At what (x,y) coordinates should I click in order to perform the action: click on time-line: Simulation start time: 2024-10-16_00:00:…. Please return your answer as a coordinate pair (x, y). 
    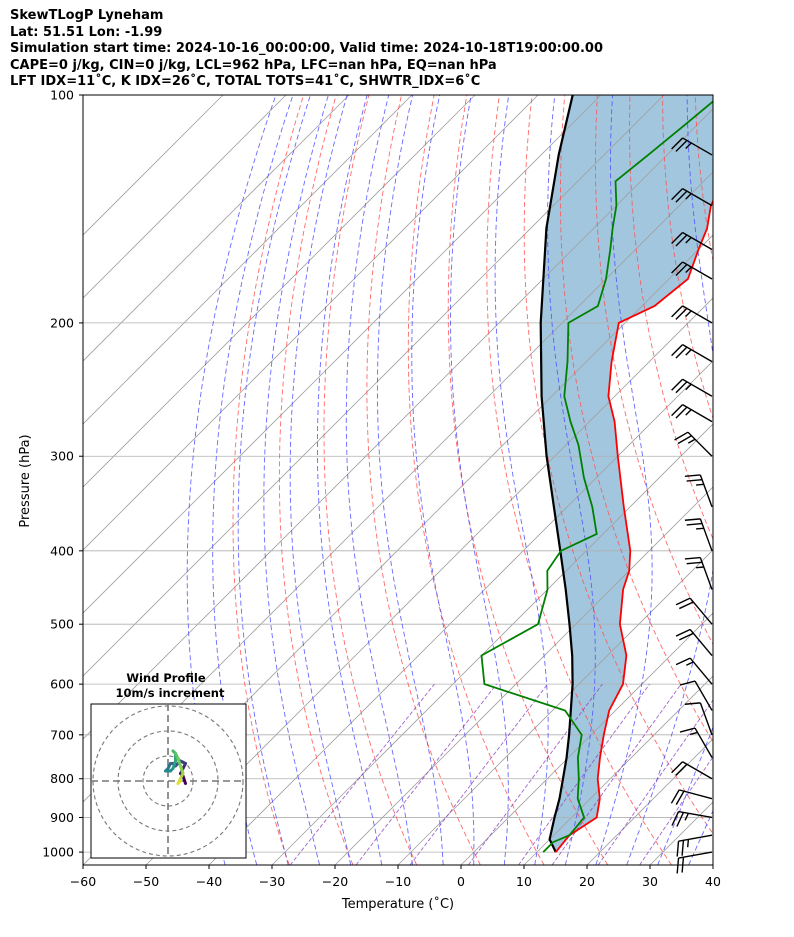
    Looking at the image, I should click on (306, 48).